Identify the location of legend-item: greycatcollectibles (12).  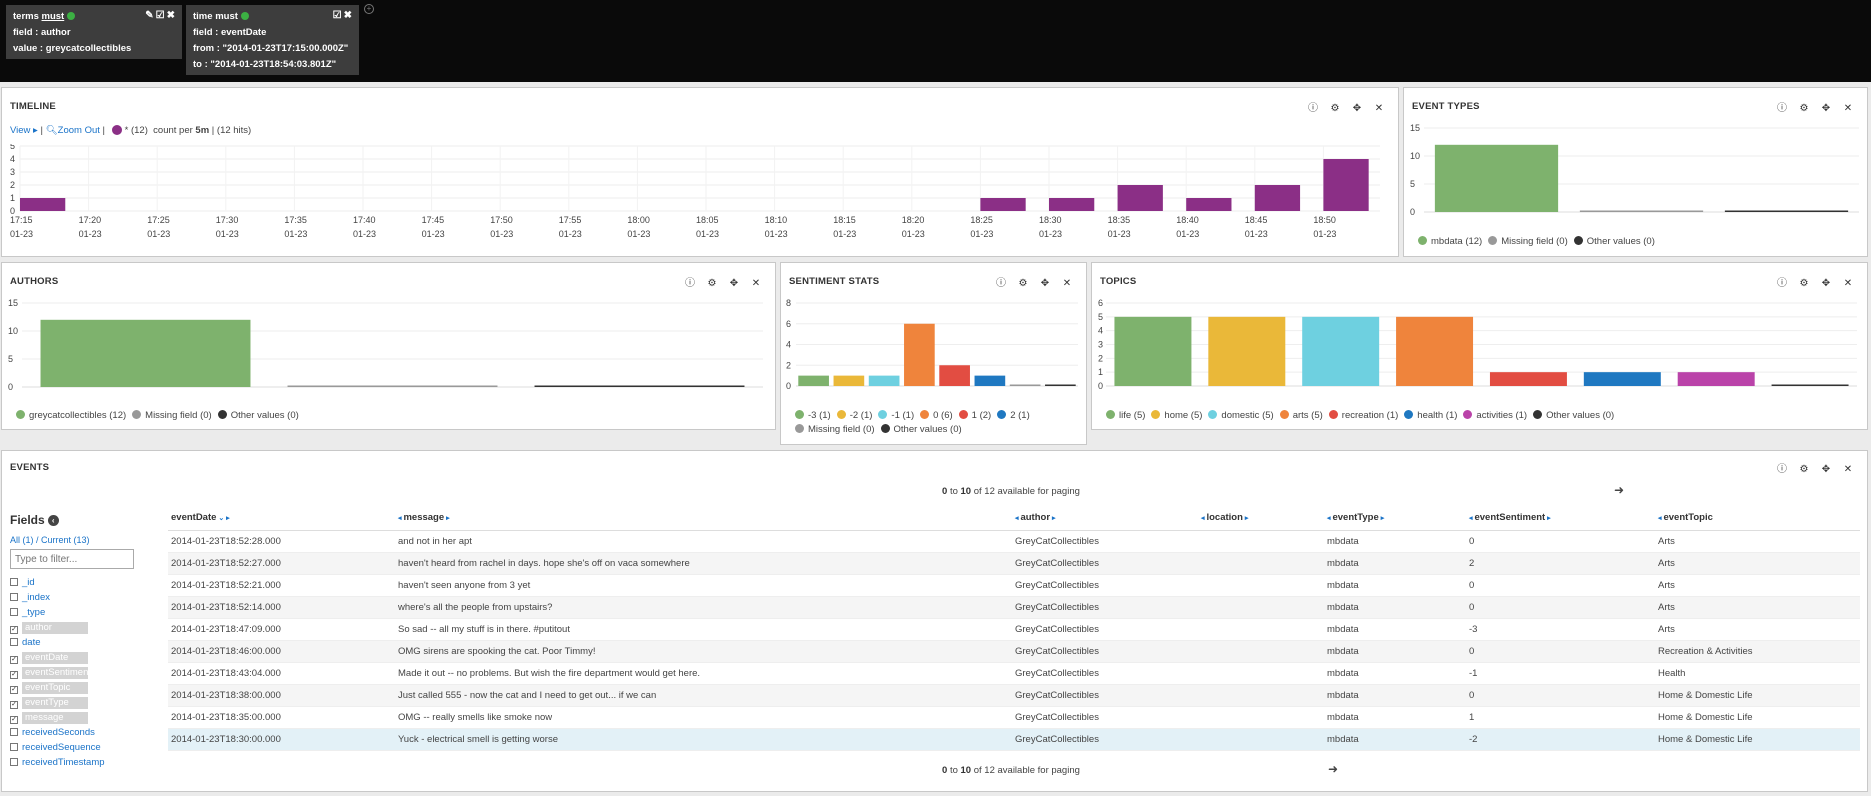
(71, 416).